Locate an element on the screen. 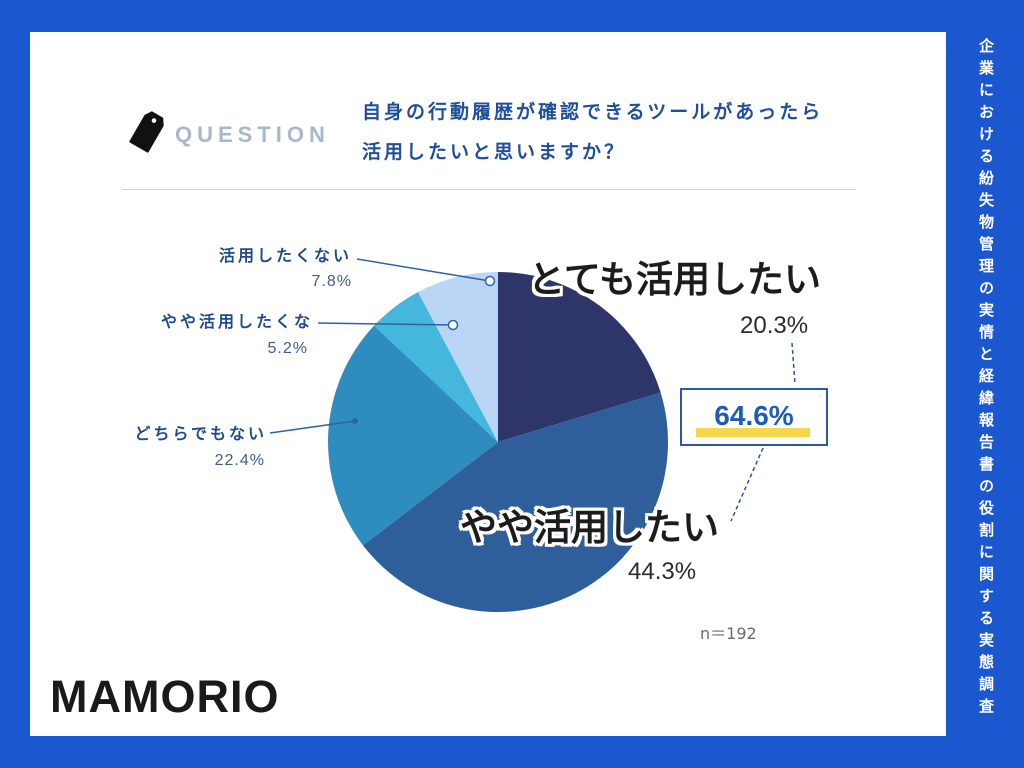 Image resolution: width=1024 pixels, height=768 pixels. pie-slice-neutral is located at coordinates (413, 435).